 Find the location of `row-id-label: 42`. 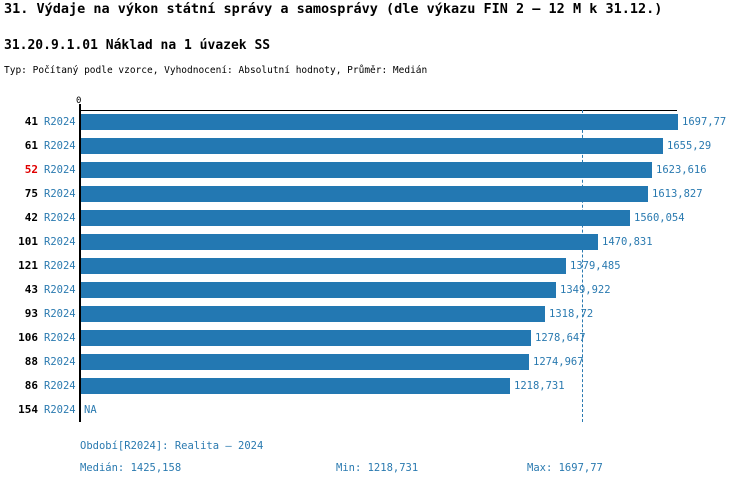

row-id-label: 42 is located at coordinates (31, 217).